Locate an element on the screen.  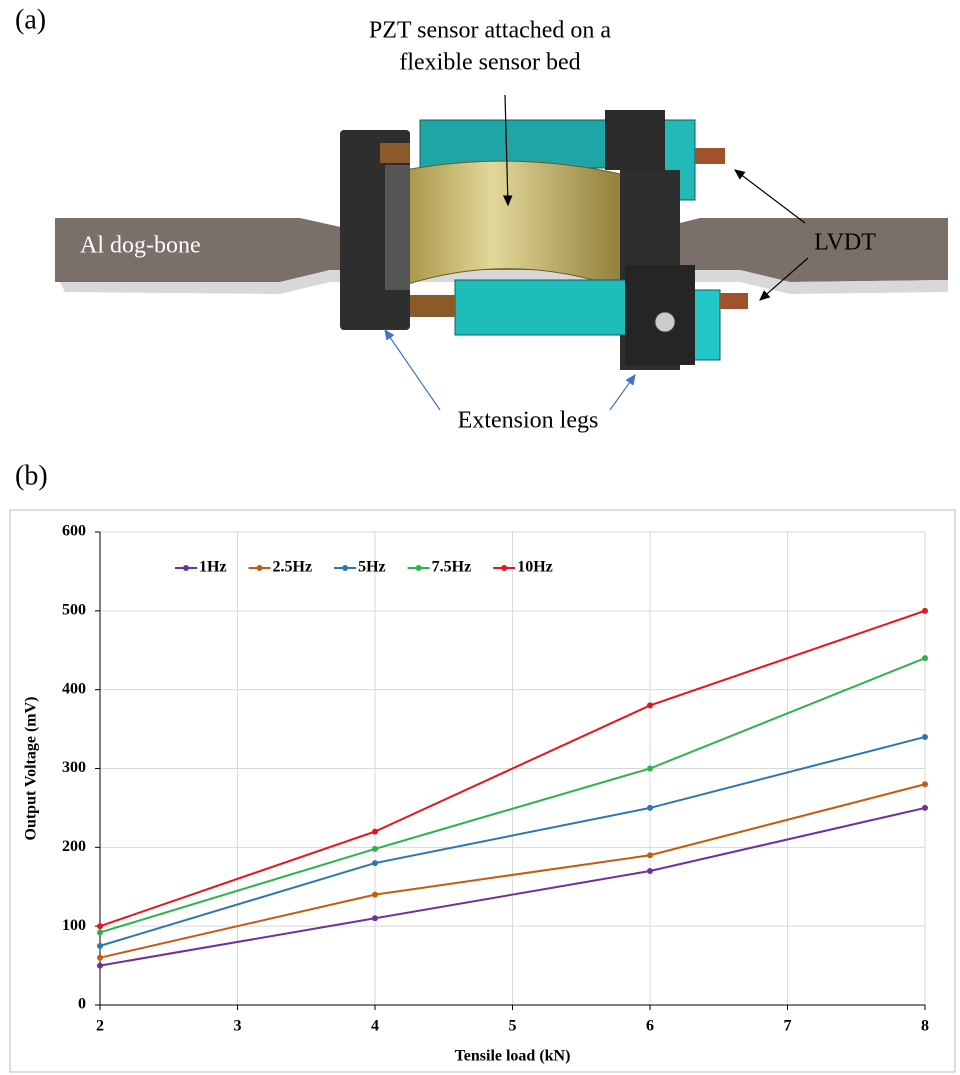
x-tick-label: 3 is located at coordinates (238, 1026).